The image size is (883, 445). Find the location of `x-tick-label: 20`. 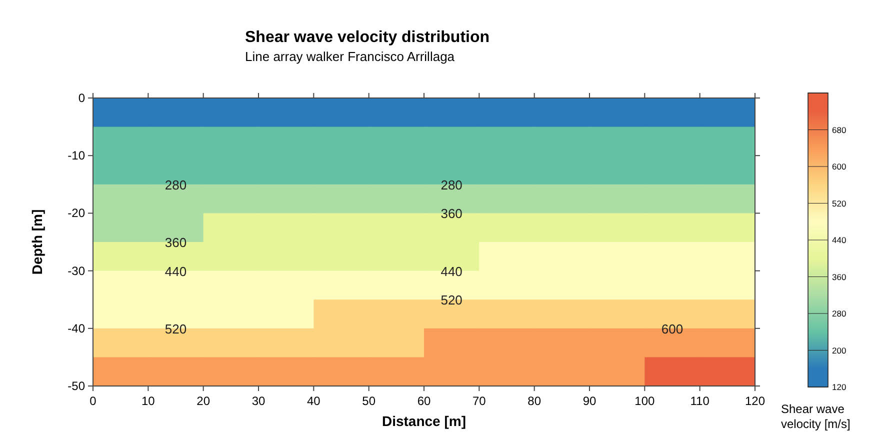

x-tick-label: 20 is located at coordinates (203, 401).